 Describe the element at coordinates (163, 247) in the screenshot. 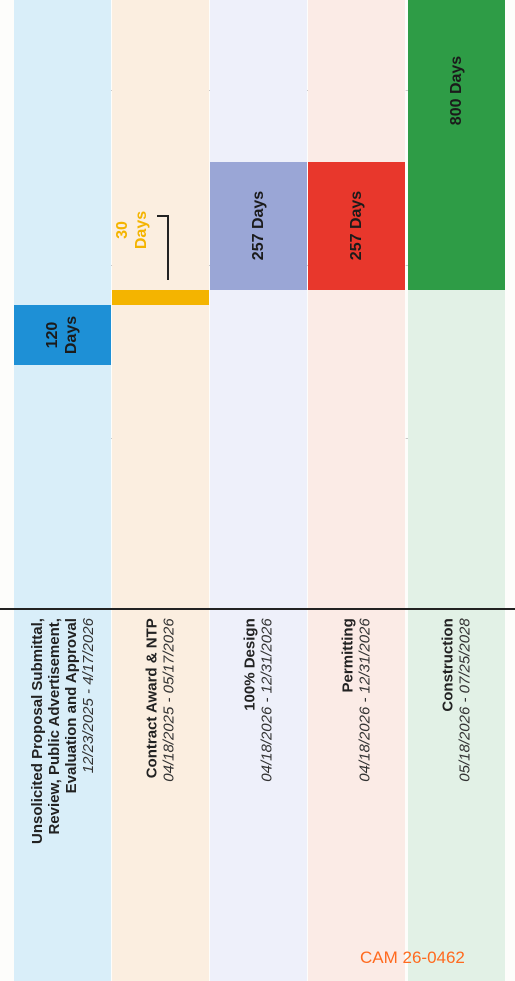

I see `callout-bracket` at that location.